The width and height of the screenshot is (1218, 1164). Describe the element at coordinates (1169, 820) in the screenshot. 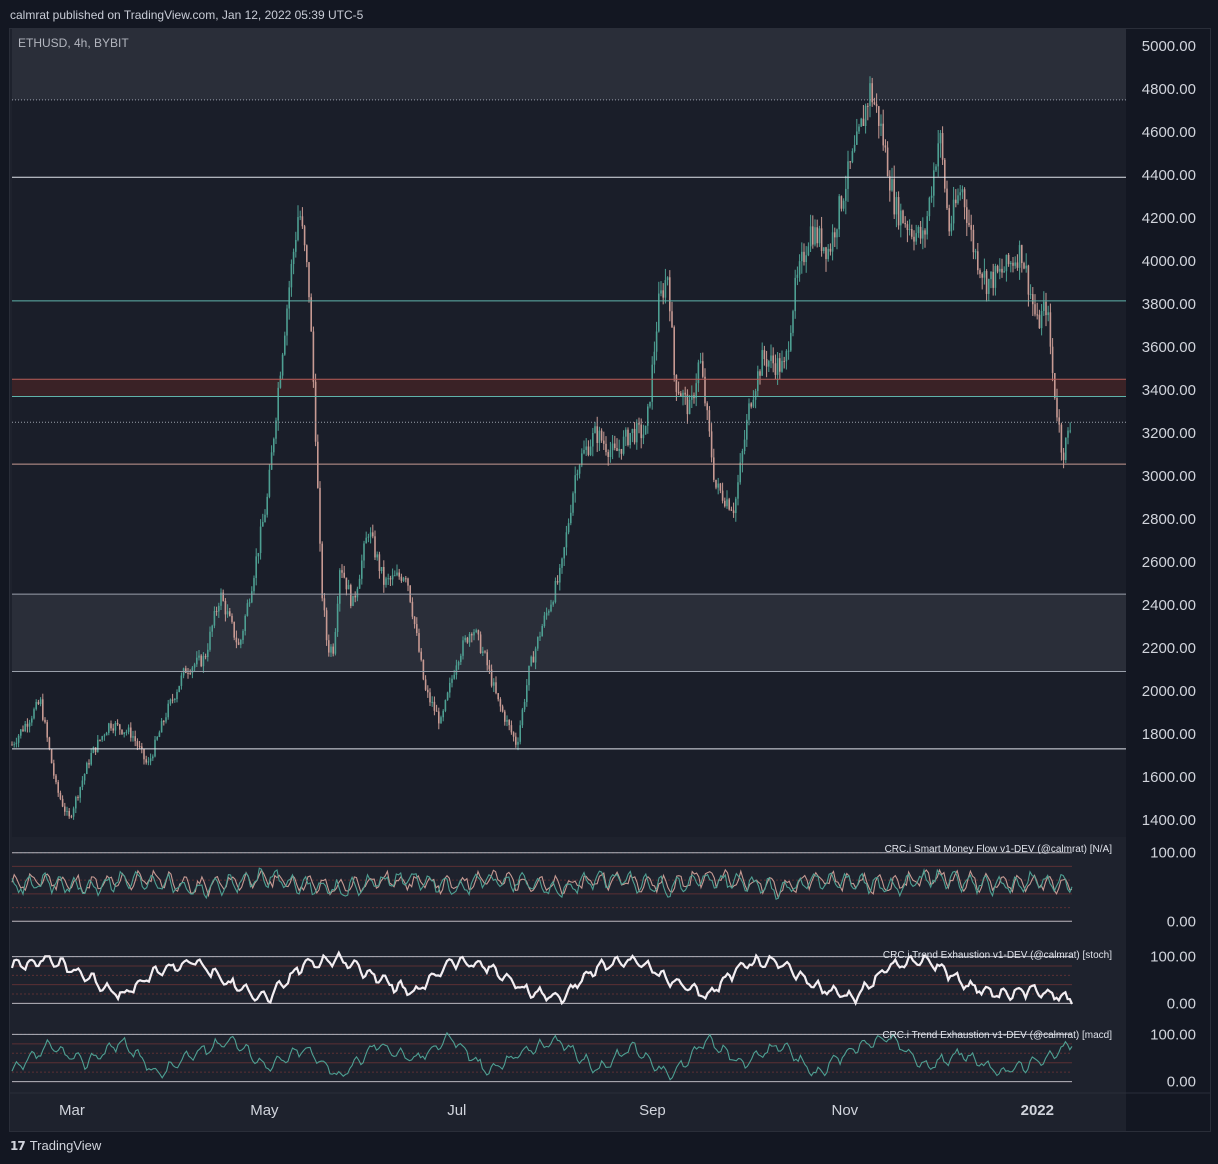

I see `y-tick-label: 1400.00` at that location.